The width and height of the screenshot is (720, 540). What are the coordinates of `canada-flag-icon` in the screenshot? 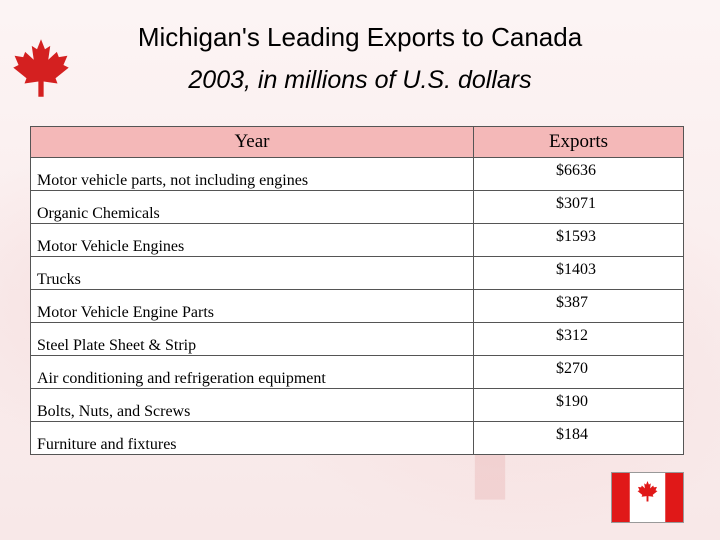 It's located at (647, 497).